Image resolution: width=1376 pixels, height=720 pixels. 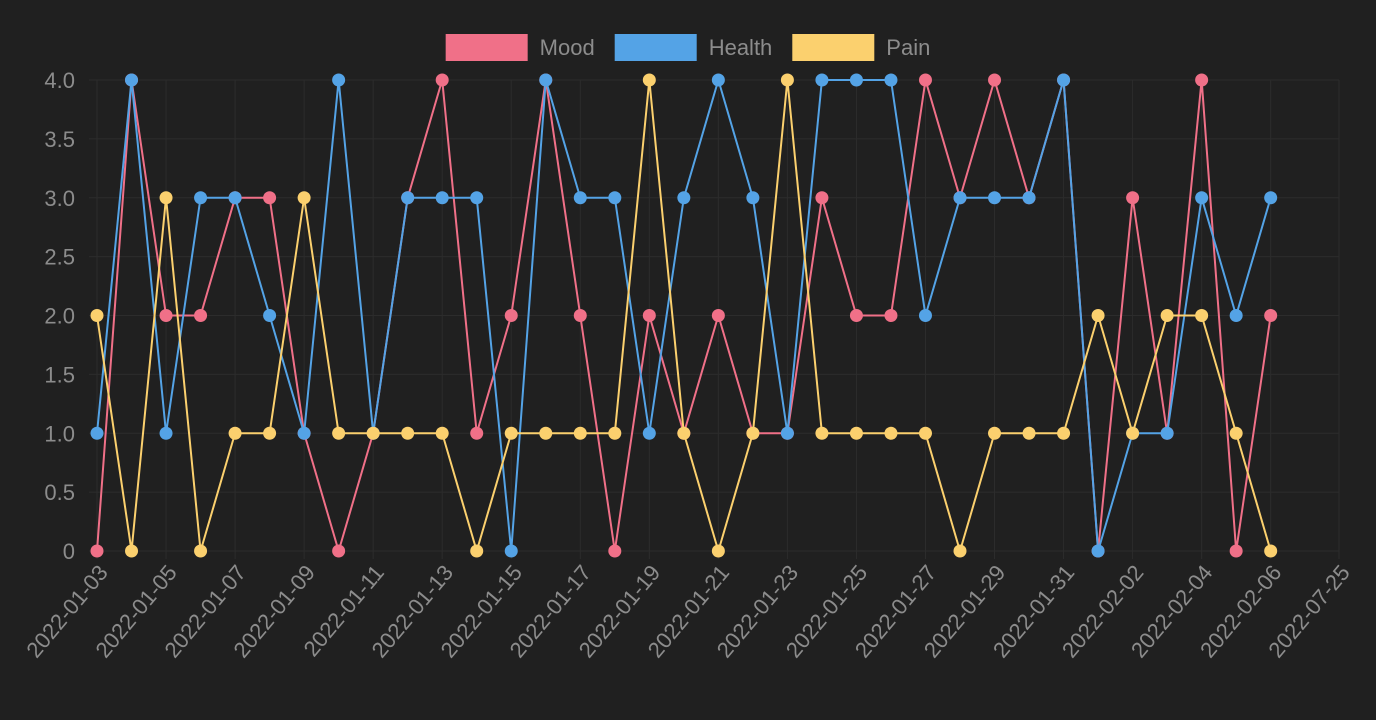 I want to click on legend-item-health: Health, so click(x=693, y=47).